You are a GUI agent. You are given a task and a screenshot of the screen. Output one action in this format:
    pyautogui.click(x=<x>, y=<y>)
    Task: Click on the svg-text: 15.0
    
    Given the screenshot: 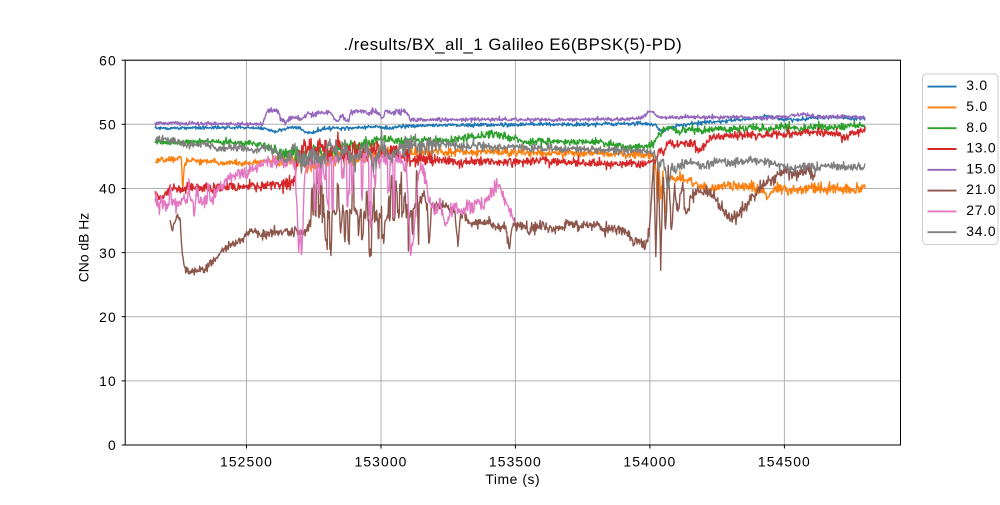 What is the action you would take?
    pyautogui.click(x=981, y=168)
    